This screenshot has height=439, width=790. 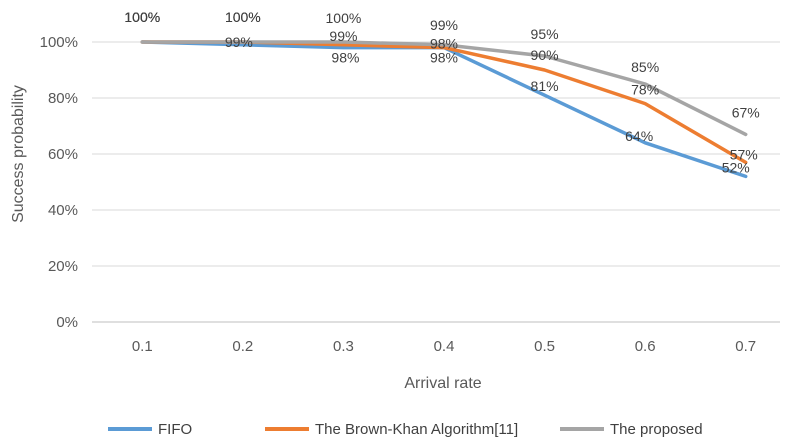 What do you see at coordinates (744, 154) in the screenshot?
I see `data-label: 57%` at bounding box center [744, 154].